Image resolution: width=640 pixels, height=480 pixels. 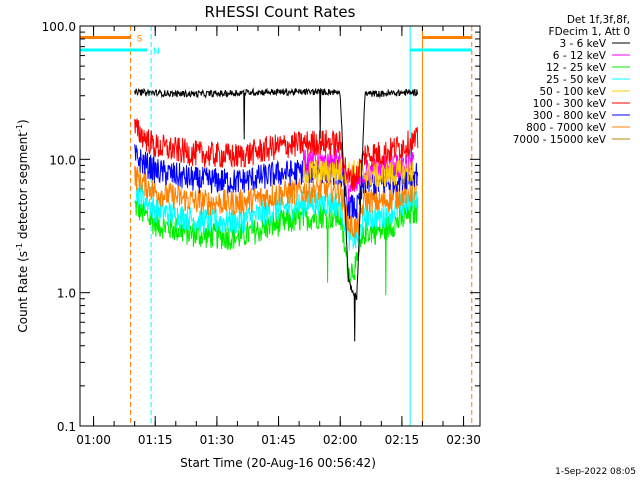 I want to click on legend-entry-8: 7000 - 15000 keV, so click(x=560, y=140).